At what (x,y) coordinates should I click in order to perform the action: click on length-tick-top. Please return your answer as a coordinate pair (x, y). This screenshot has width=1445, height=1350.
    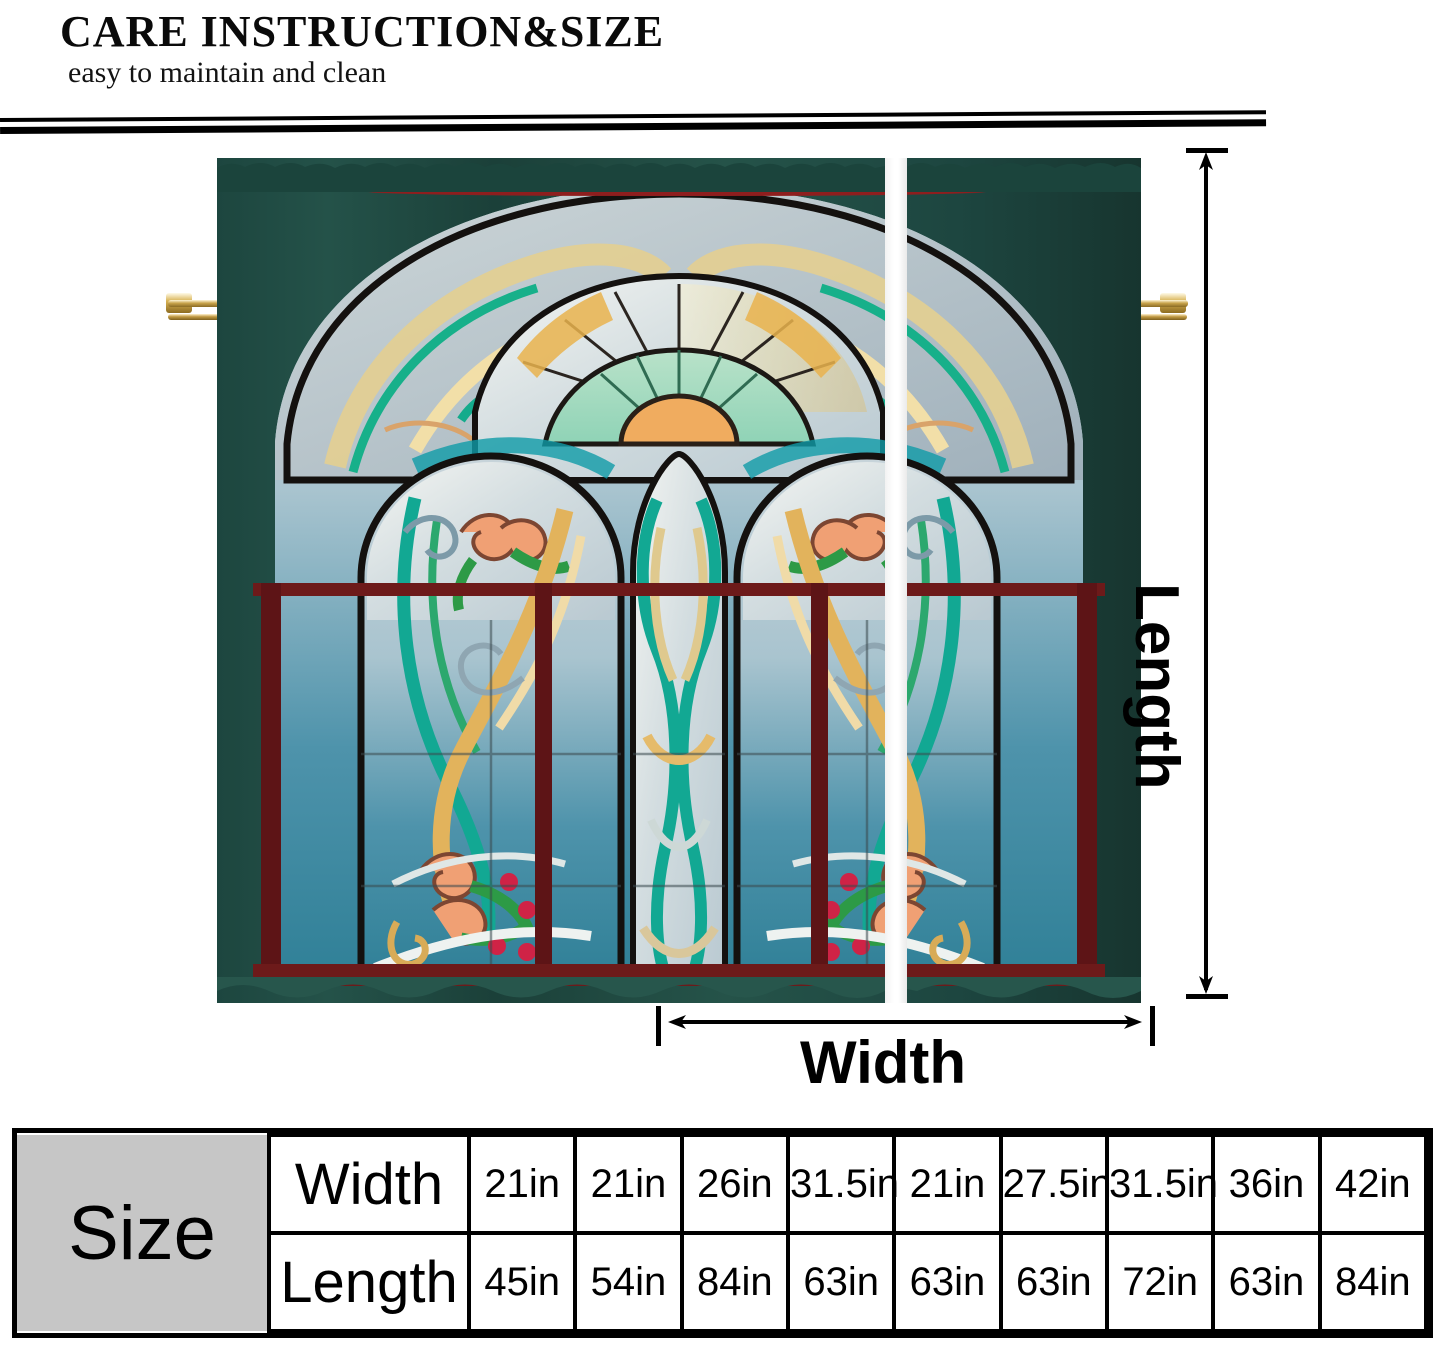
    Looking at the image, I should click on (1207, 150).